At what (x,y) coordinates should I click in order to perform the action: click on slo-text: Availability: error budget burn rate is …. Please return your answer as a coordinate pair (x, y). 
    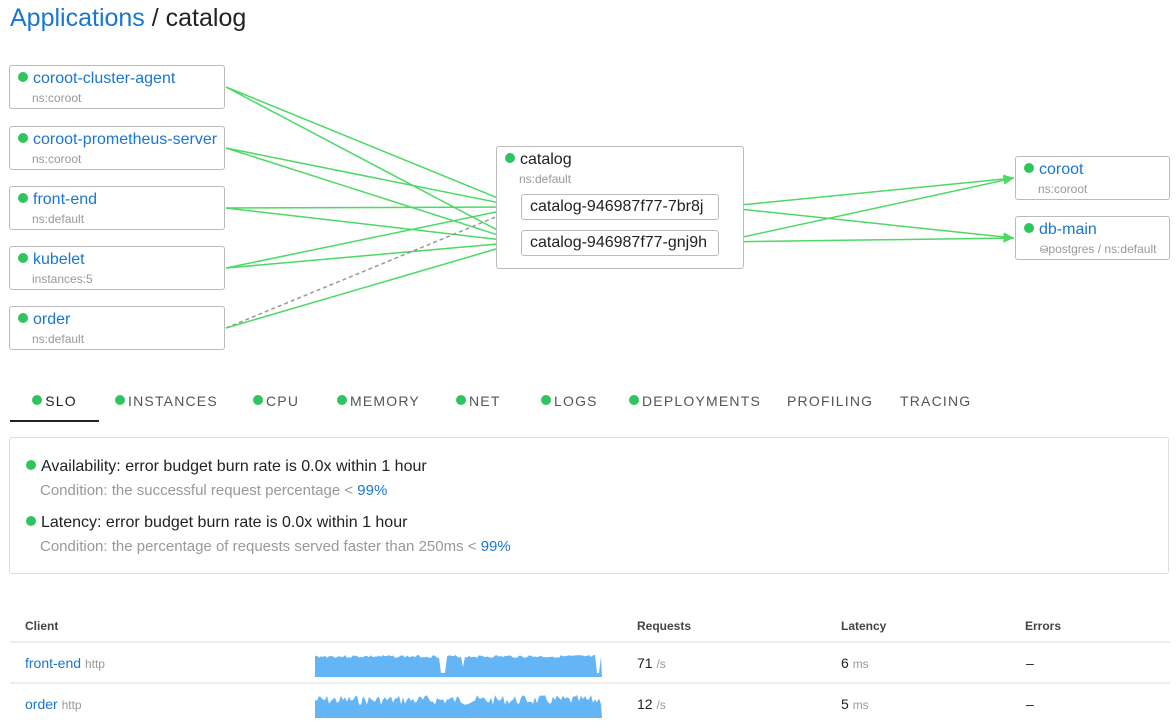
    Looking at the image, I should click on (234, 466).